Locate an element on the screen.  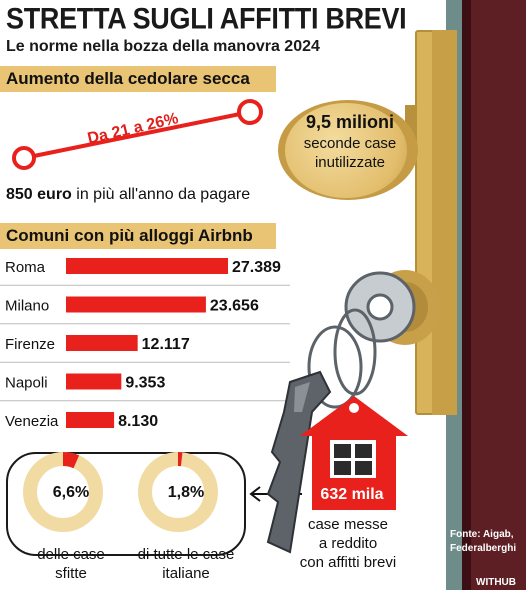
all-homes-label-line2: italiane is located at coordinates (186, 573).